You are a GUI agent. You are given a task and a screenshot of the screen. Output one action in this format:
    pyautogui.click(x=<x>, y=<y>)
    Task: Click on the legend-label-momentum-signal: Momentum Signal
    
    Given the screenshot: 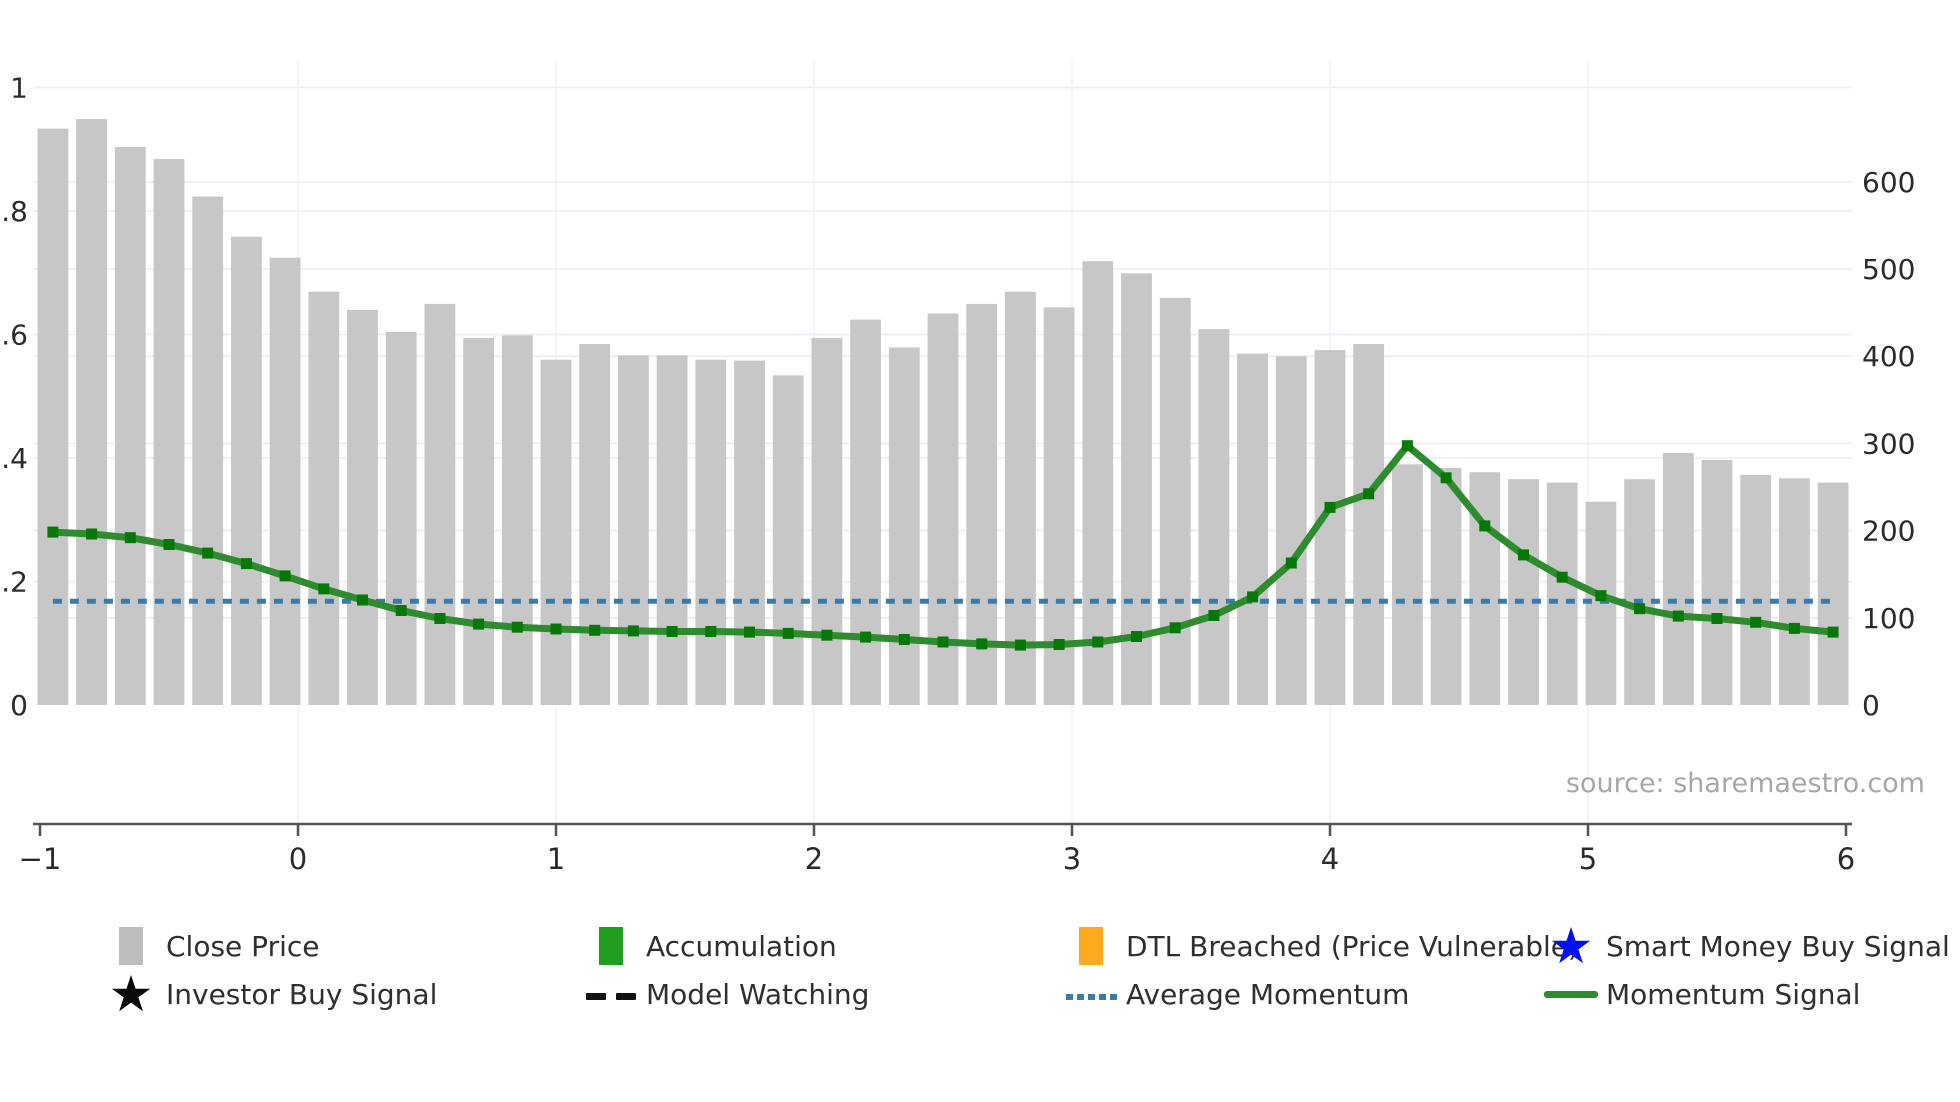 What is the action you would take?
    pyautogui.click(x=1733, y=994)
    